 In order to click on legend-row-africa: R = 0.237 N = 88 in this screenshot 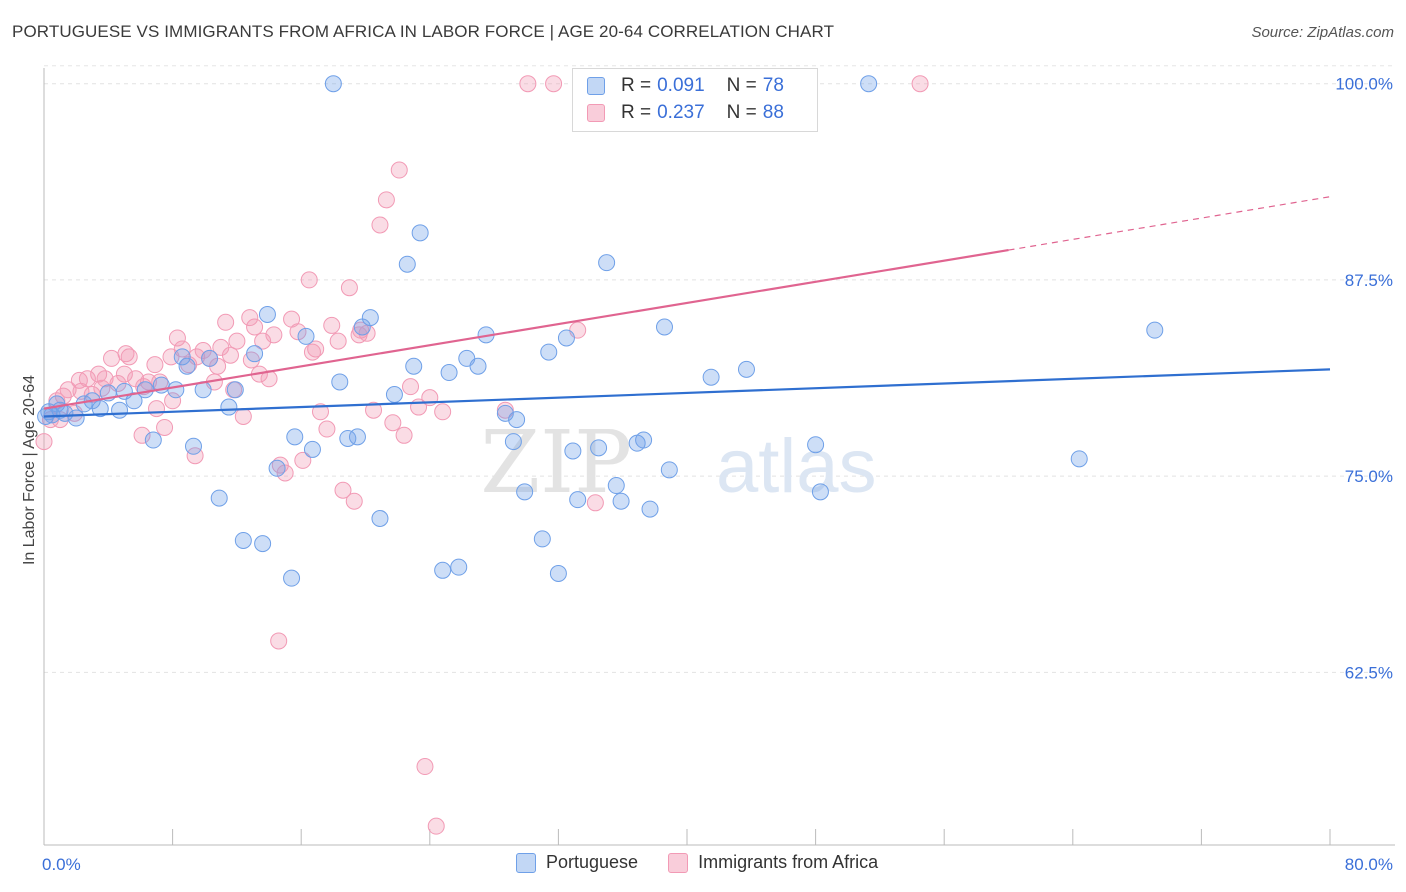, I will do `click(685, 113)`.